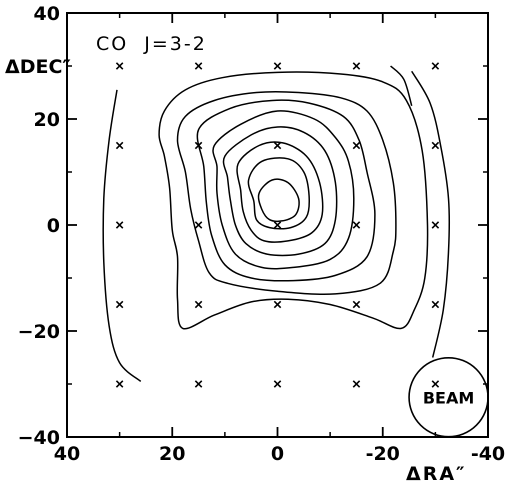  What do you see at coordinates (47, 120) in the screenshot?
I see `y-tick-label: 20` at bounding box center [47, 120].